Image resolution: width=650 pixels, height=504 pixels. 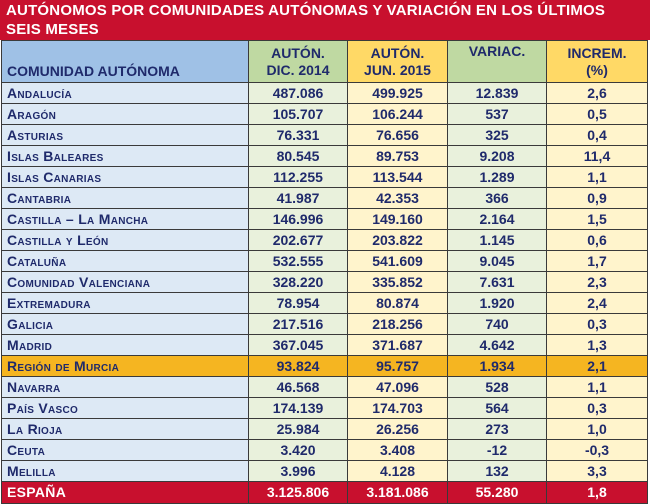 I want to click on cell-incremento: 1,1, so click(x=597, y=387).